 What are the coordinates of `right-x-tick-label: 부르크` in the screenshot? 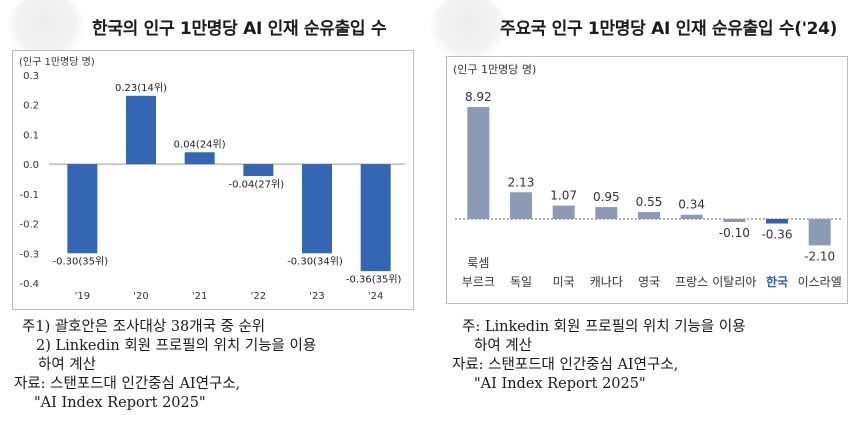 It's located at (478, 282).